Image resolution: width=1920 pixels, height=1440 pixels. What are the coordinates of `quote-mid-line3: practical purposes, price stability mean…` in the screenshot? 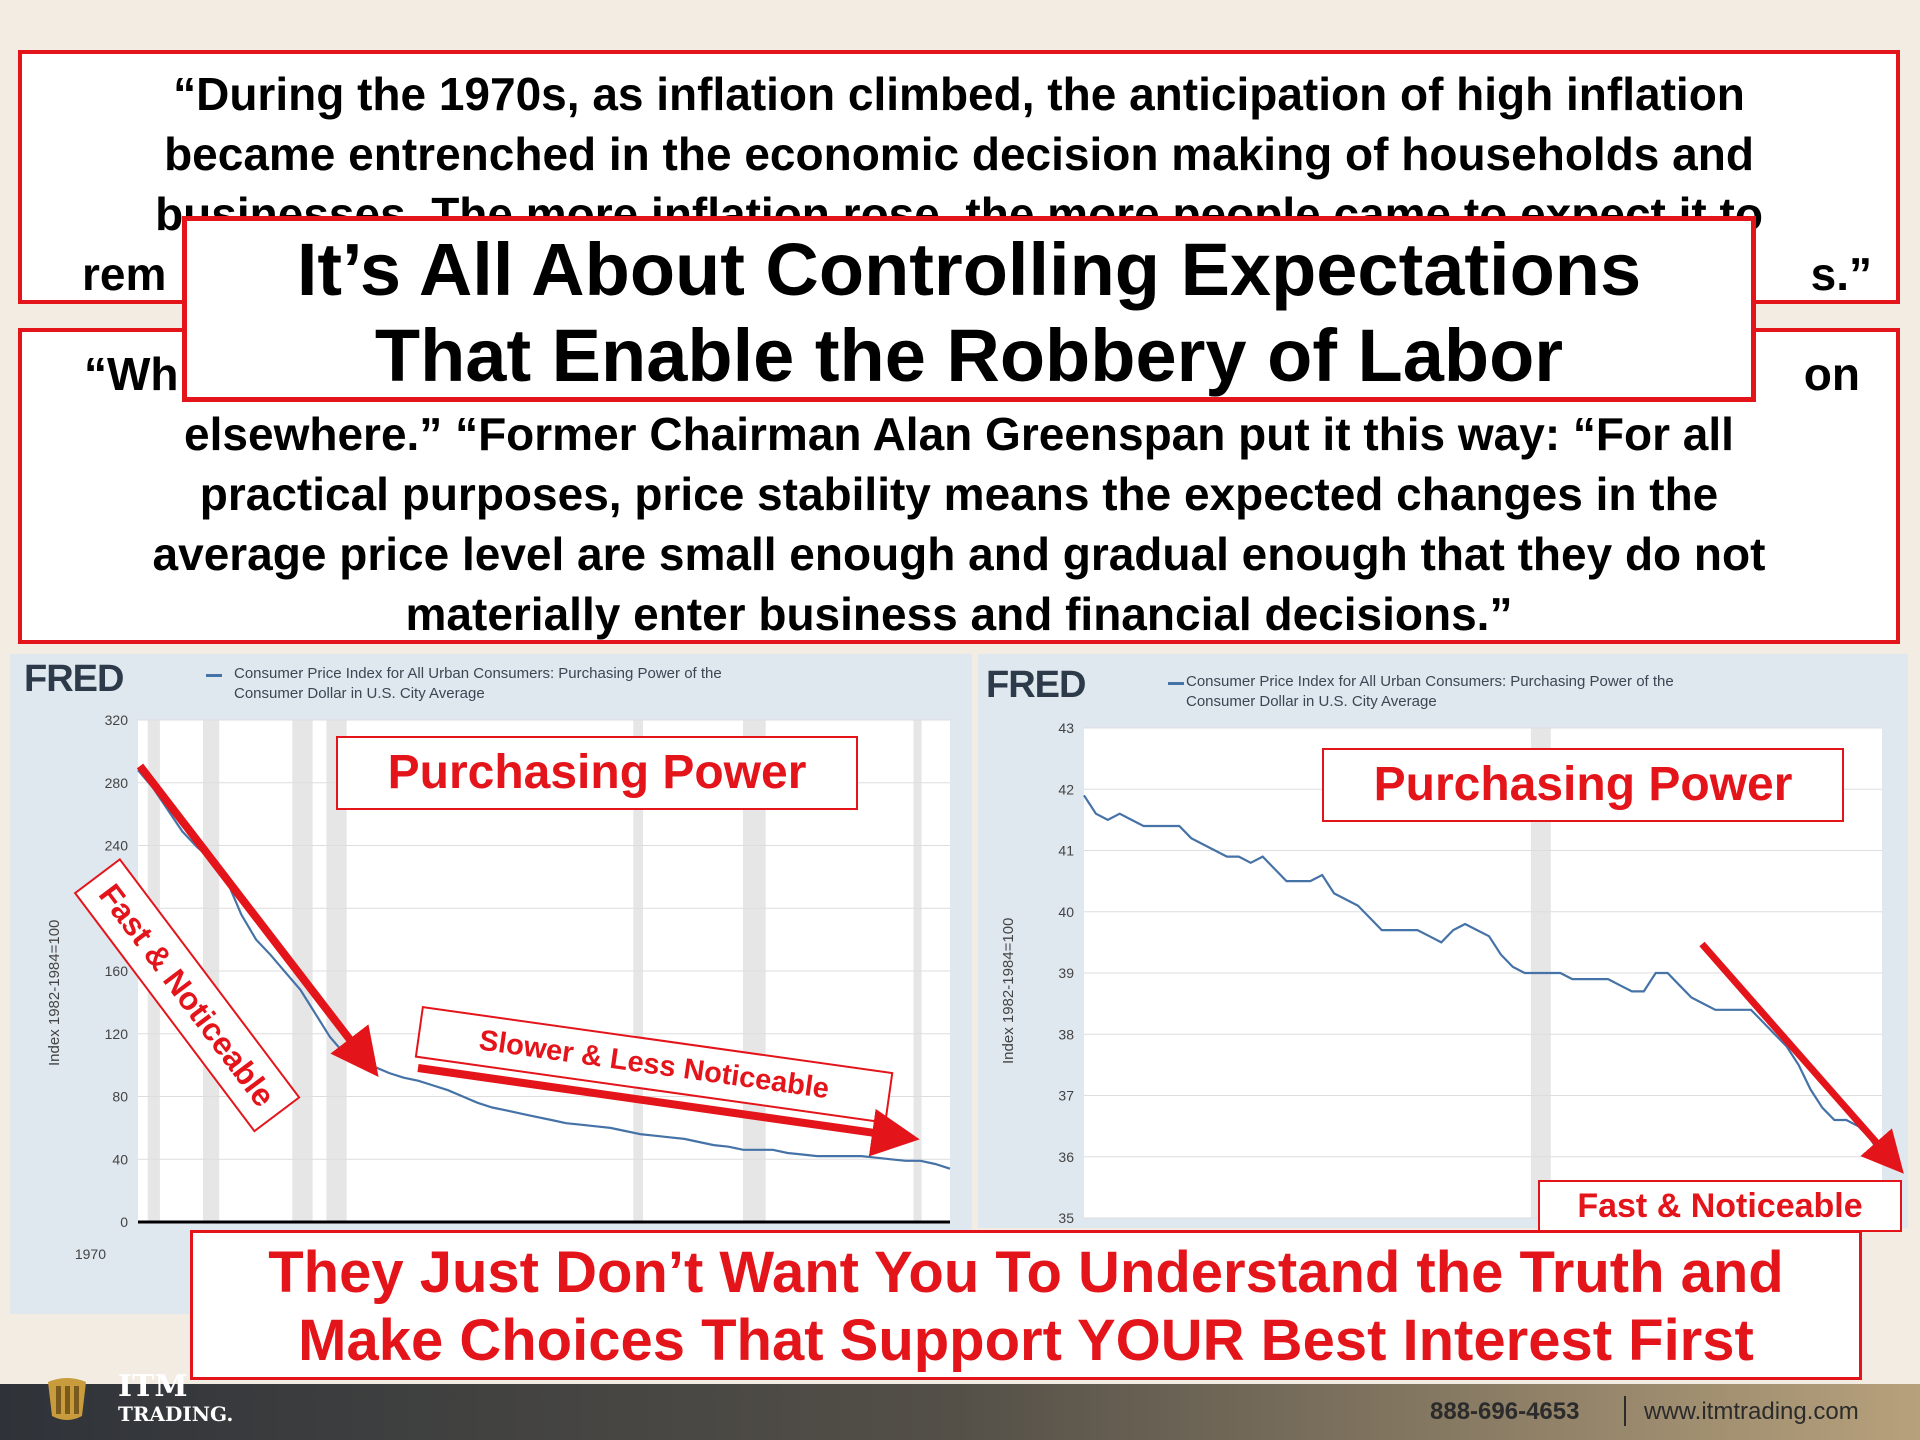 It's located at (959, 494).